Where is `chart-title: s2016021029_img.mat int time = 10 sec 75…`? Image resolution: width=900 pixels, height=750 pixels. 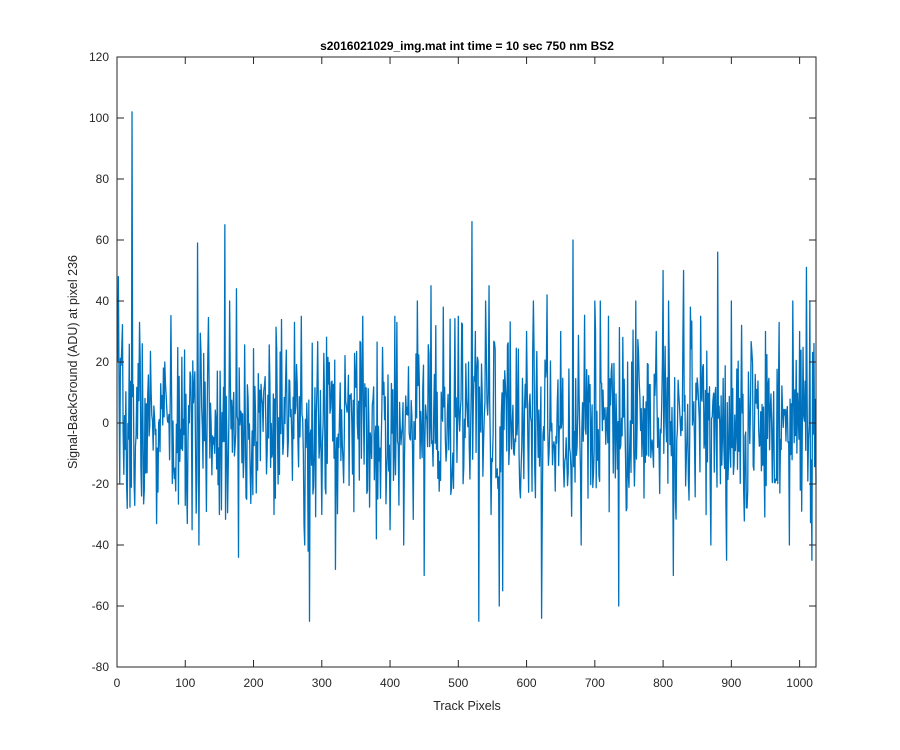
chart-title: s2016021029_img.mat int time = 10 sec 75… is located at coordinates (467, 46).